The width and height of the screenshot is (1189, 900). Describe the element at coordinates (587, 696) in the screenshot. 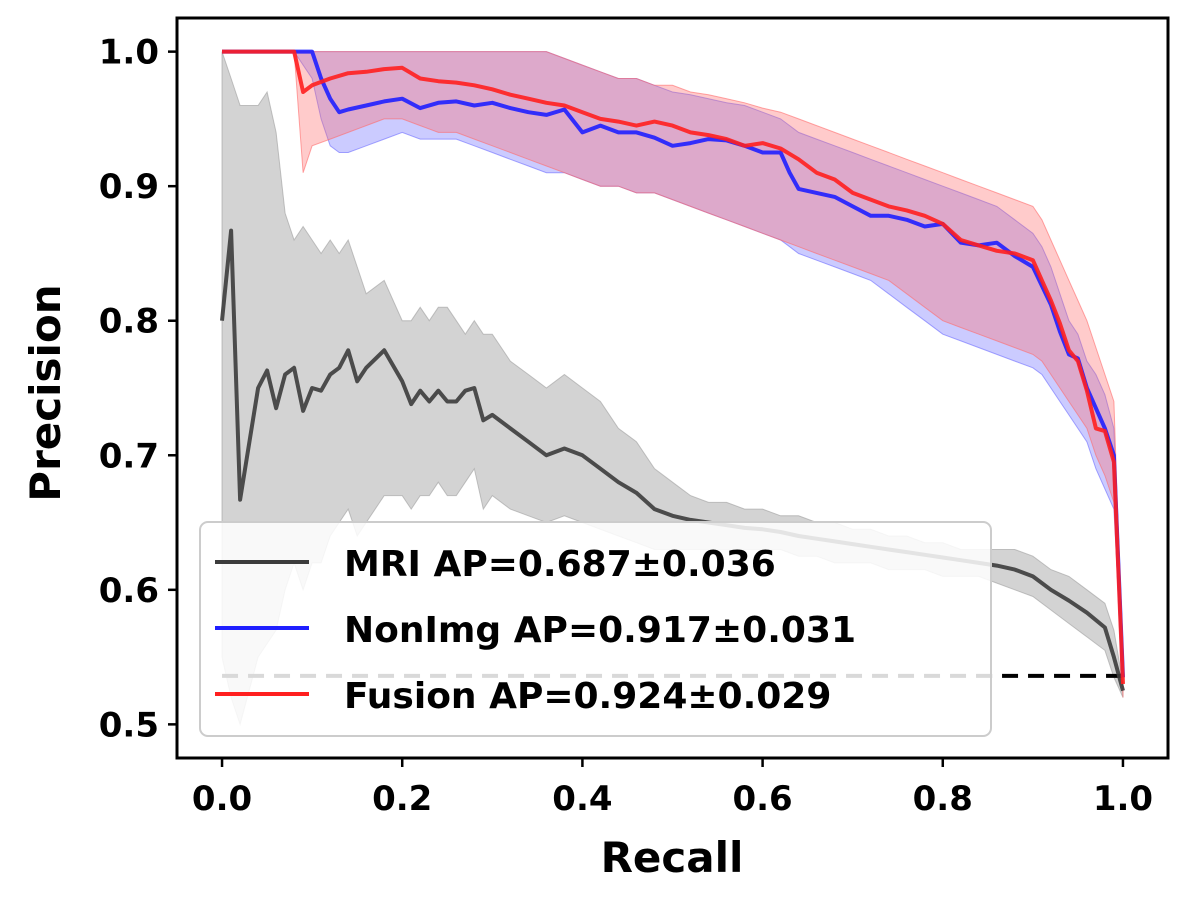

I see `legend-entry-fusion: Fusion AP=0.924±0.029` at that location.